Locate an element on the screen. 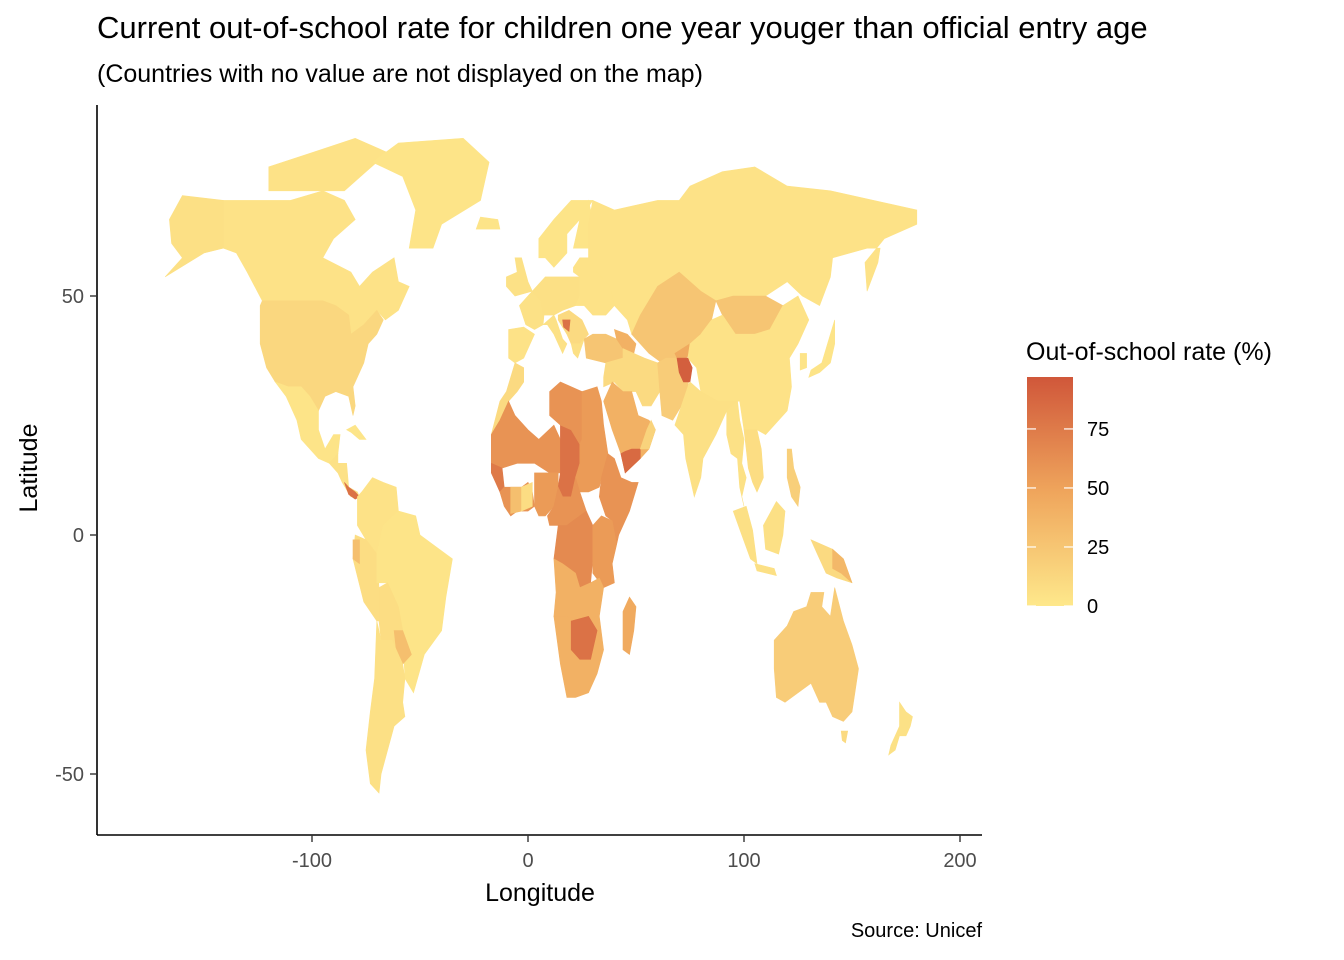  region-italy is located at coordinates (555, 334).